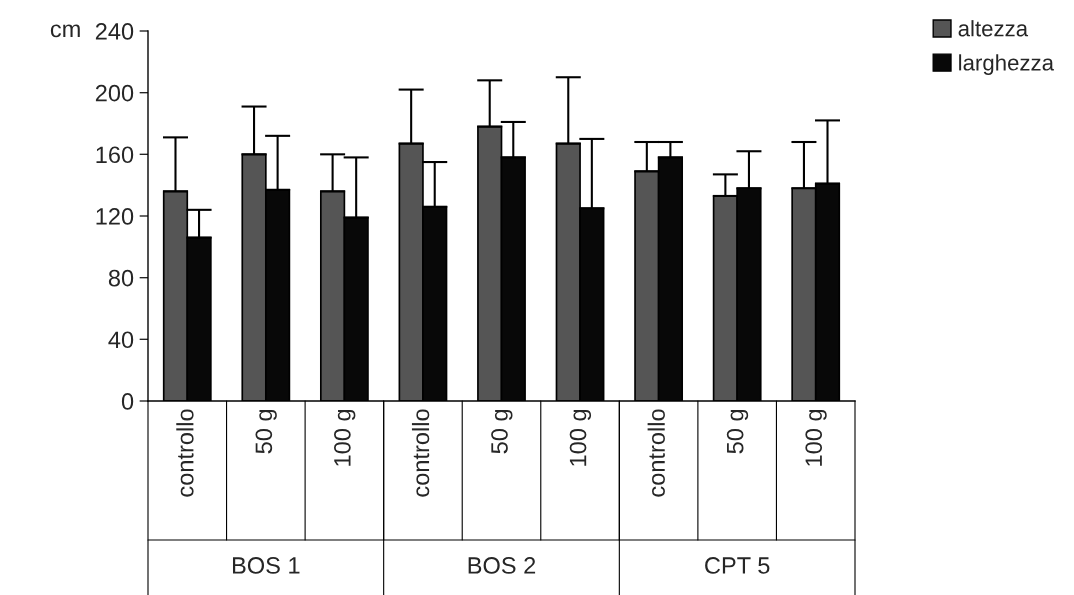 The height and width of the screenshot is (595, 1074). What do you see at coordinates (127, 401) in the screenshot?
I see `y-tick-label: 0` at bounding box center [127, 401].